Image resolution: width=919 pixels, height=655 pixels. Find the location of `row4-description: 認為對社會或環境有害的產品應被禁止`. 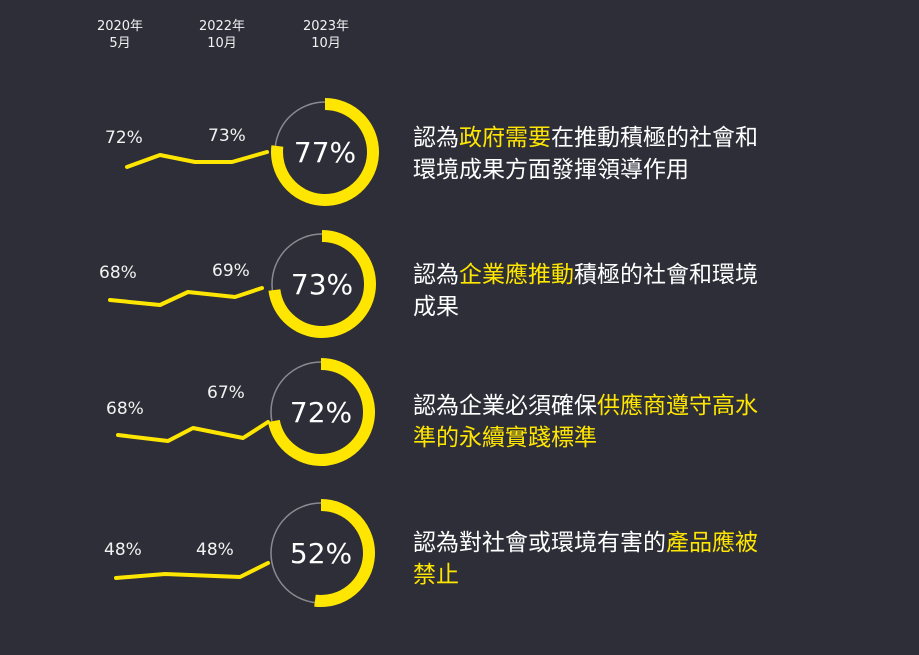

row4-description: 認為對社會或環境有害的產品應被禁止 is located at coordinates (585, 559).